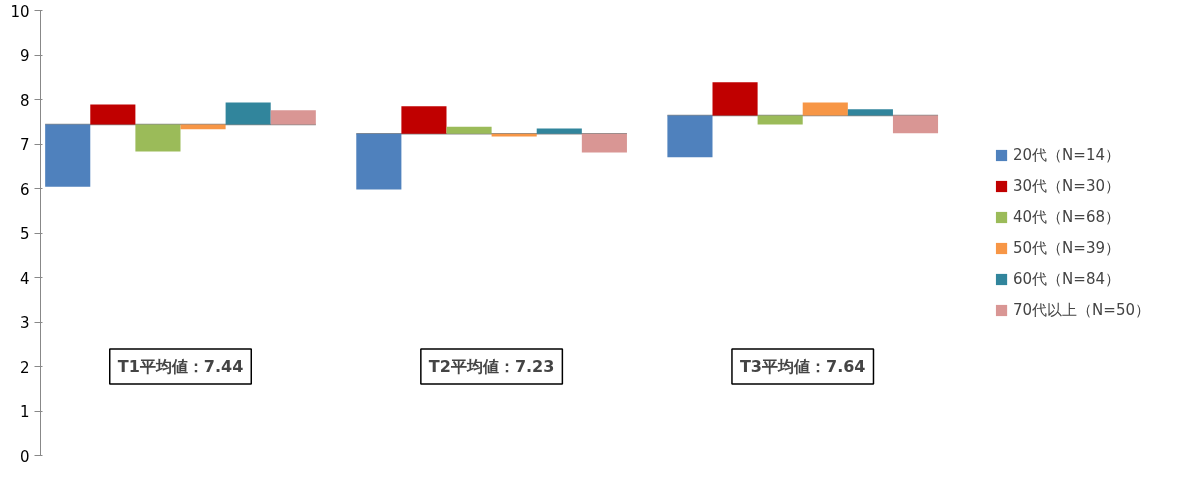 The width and height of the screenshot is (1181, 485). What do you see at coordinates (24, 145) in the screenshot?
I see `y-tick-label: 7` at bounding box center [24, 145].